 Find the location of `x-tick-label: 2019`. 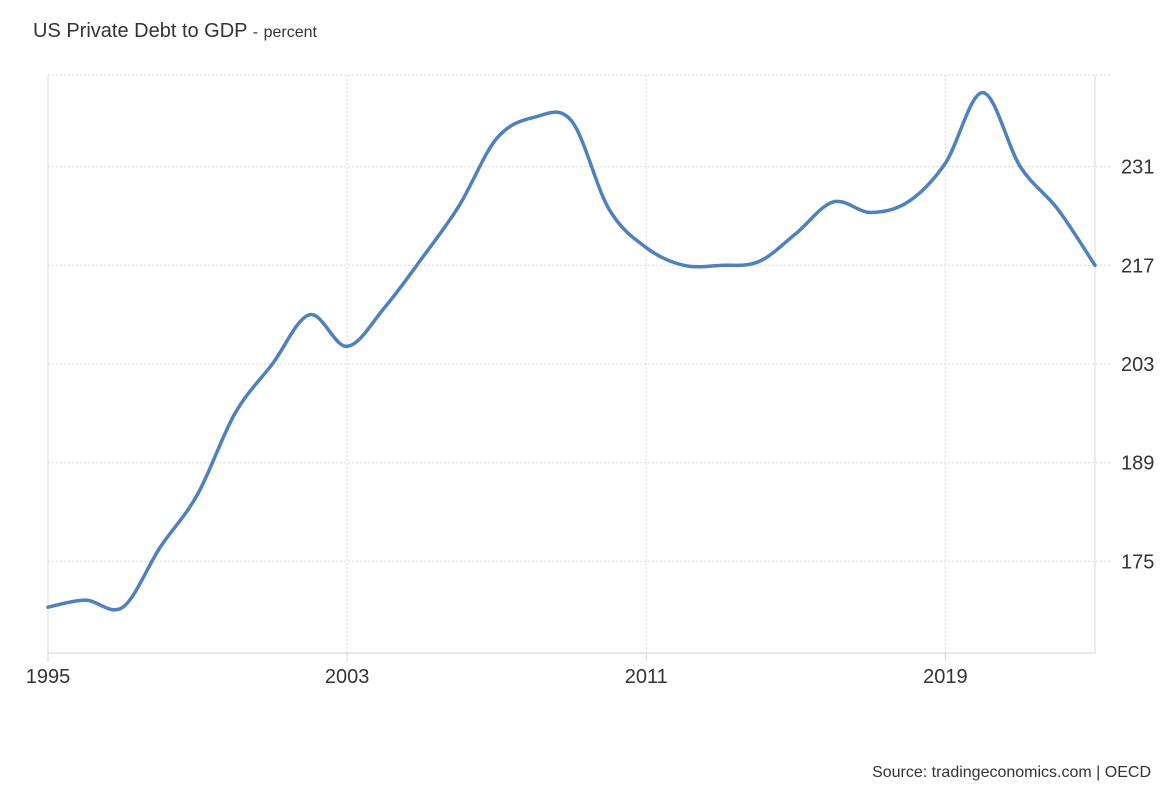

x-tick-label: 2019 is located at coordinates (945, 677).